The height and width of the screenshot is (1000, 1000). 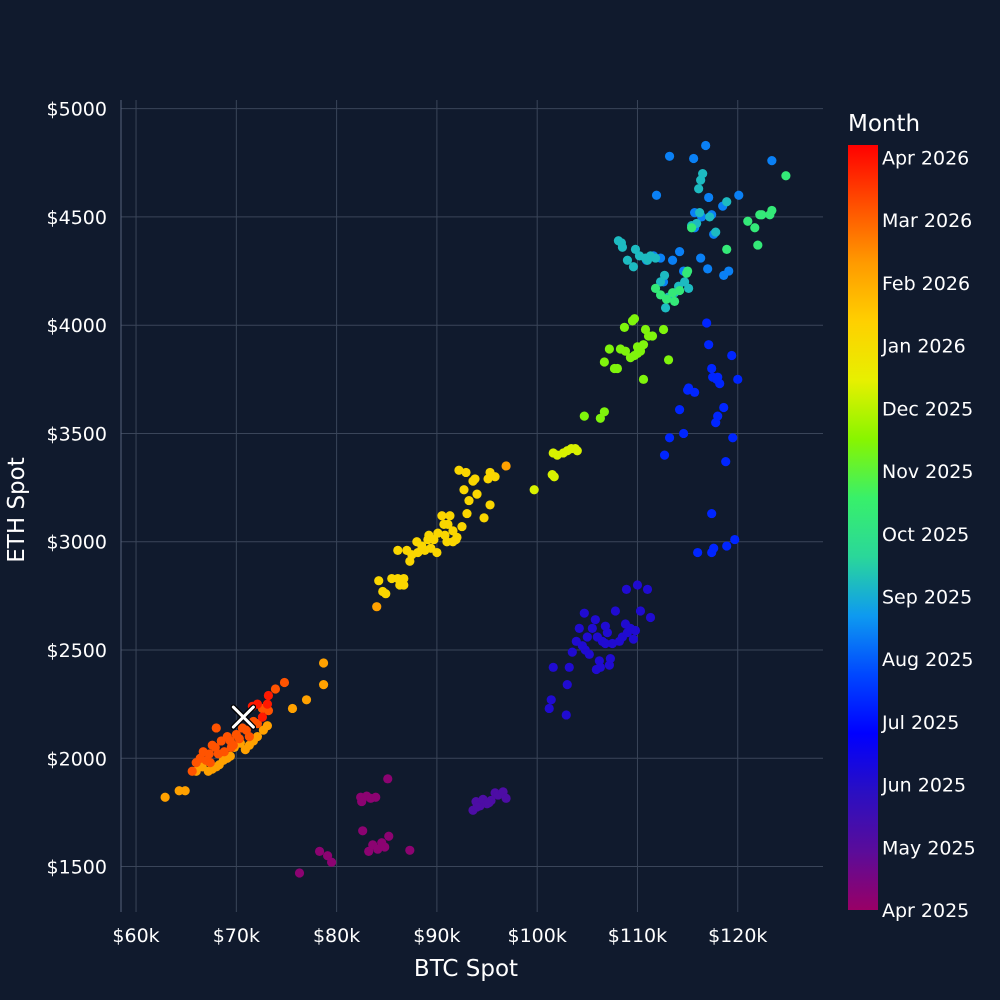 I want to click on x-axis-ticks: $60k $70k $80k $90k $100k $110k $120k, so click(x=439, y=936).